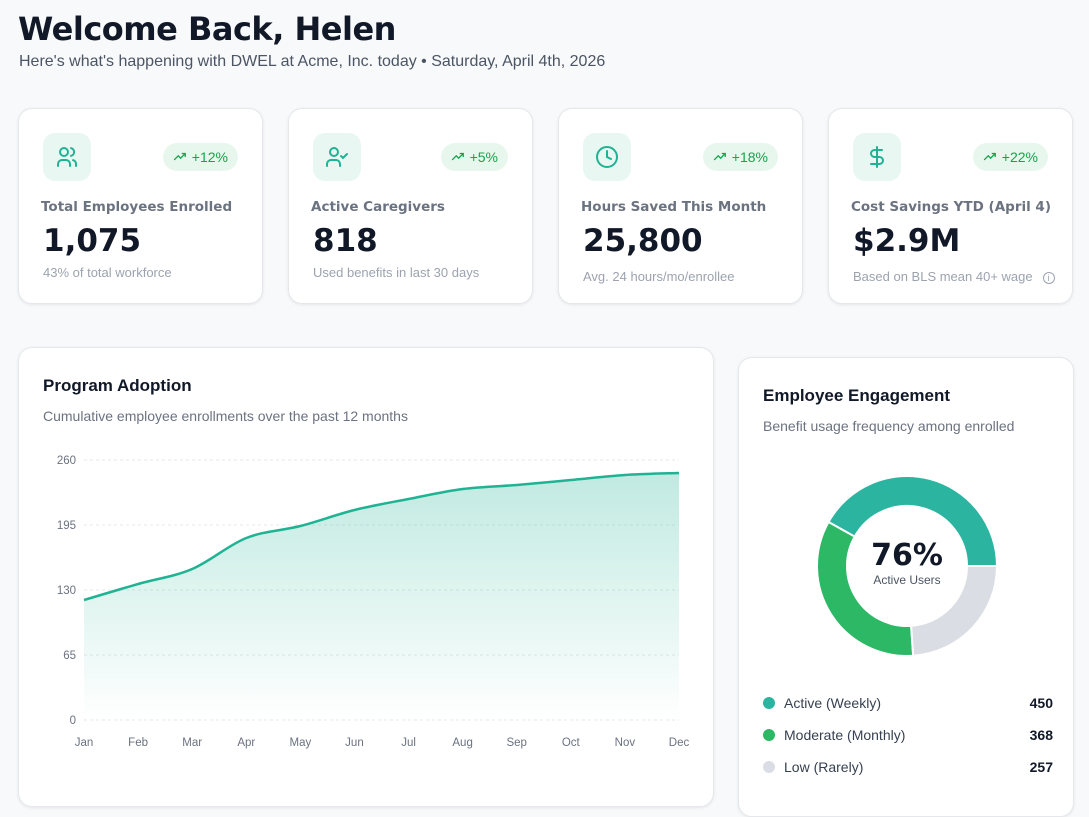 The width and height of the screenshot is (1089, 817). I want to click on y-tick-label: 195, so click(66, 526).